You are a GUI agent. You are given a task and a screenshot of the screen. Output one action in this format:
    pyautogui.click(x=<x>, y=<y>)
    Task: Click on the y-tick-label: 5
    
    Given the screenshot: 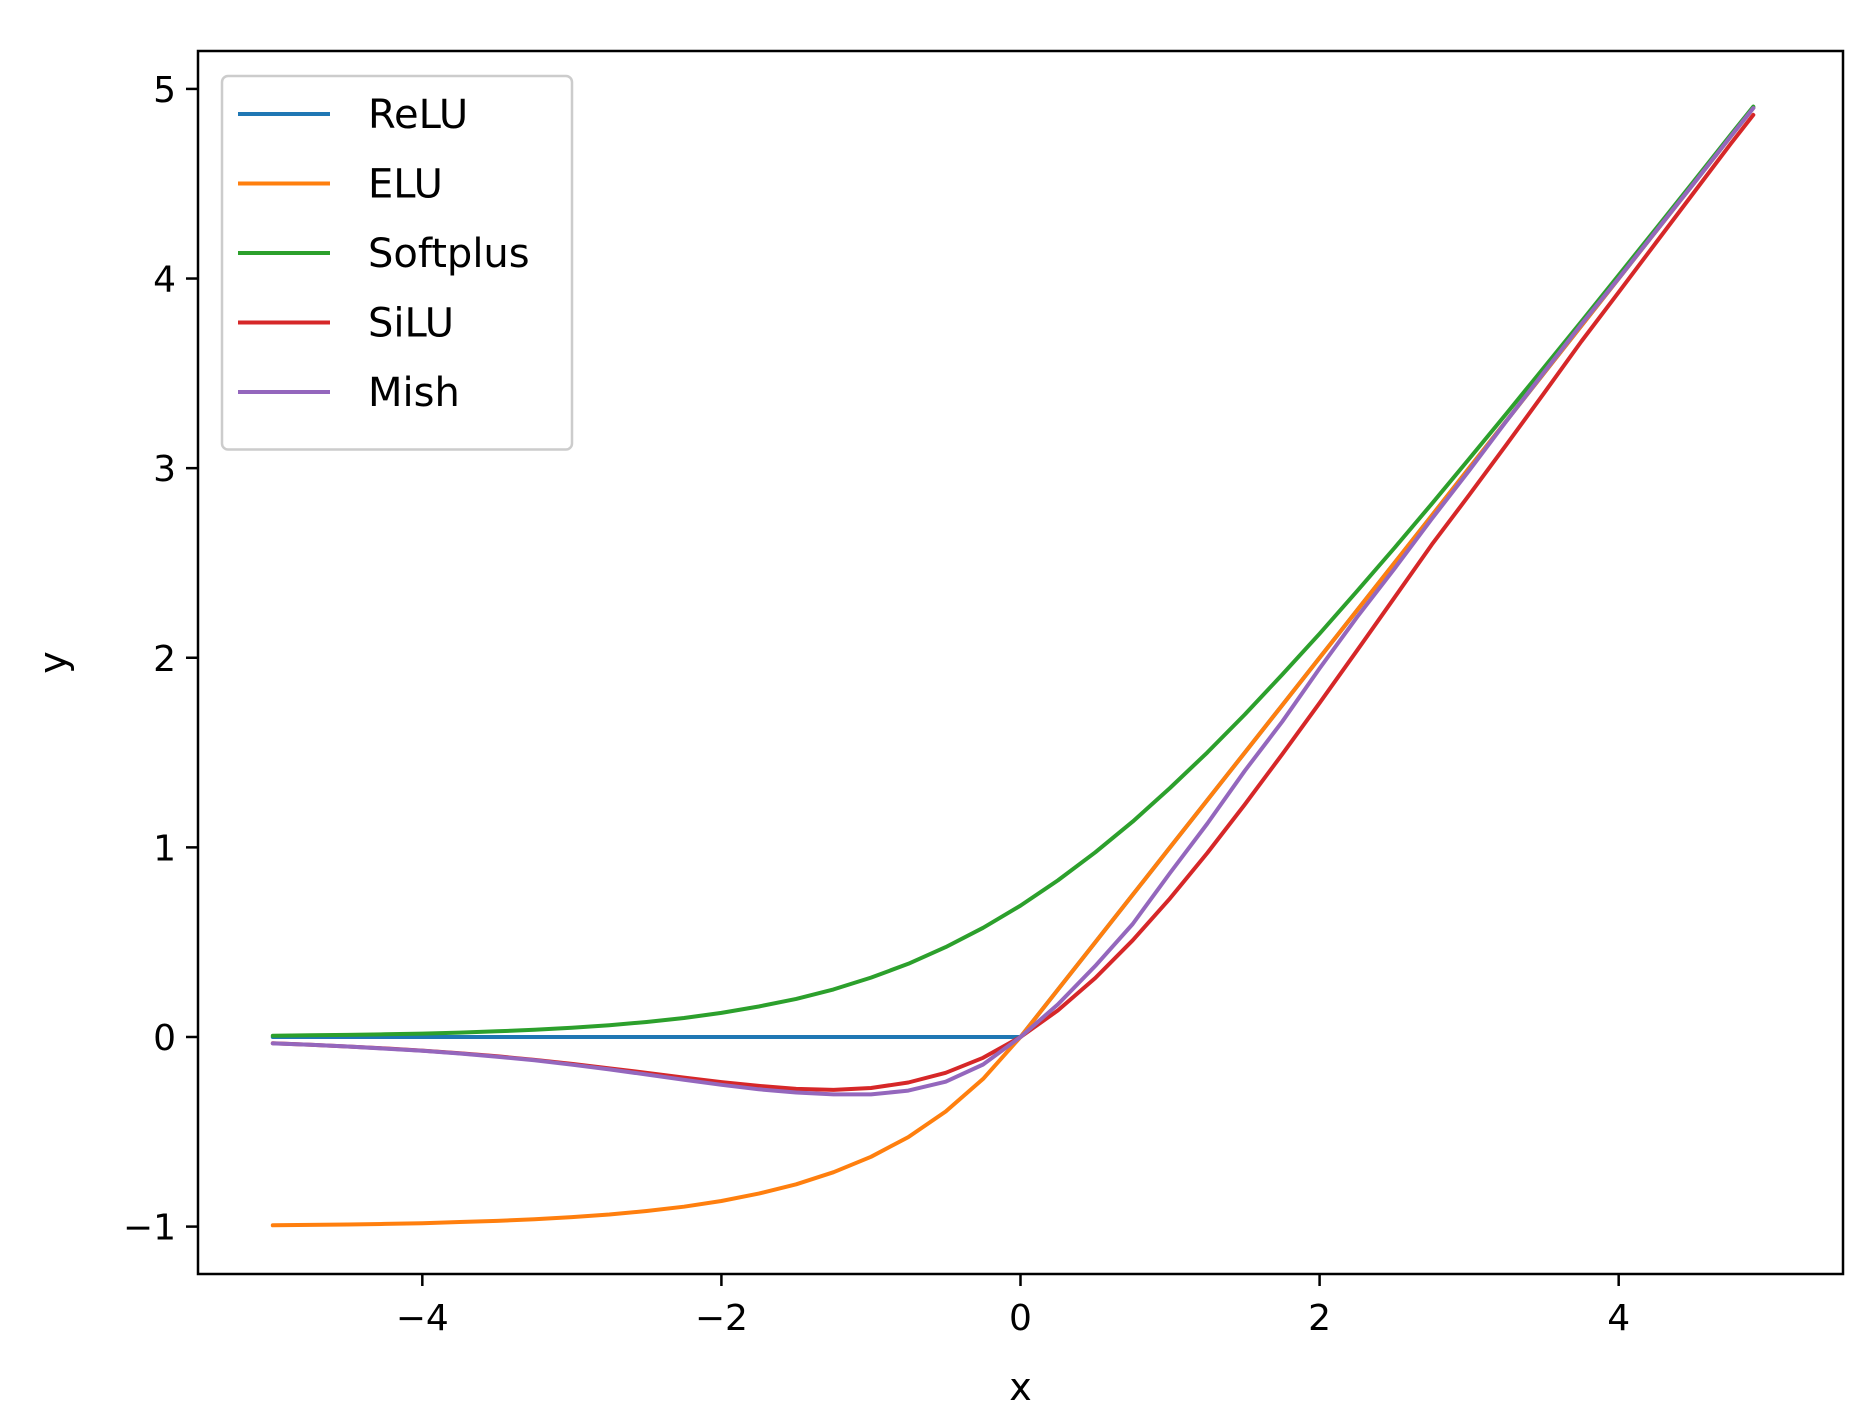 What is the action you would take?
    pyautogui.click(x=164, y=90)
    